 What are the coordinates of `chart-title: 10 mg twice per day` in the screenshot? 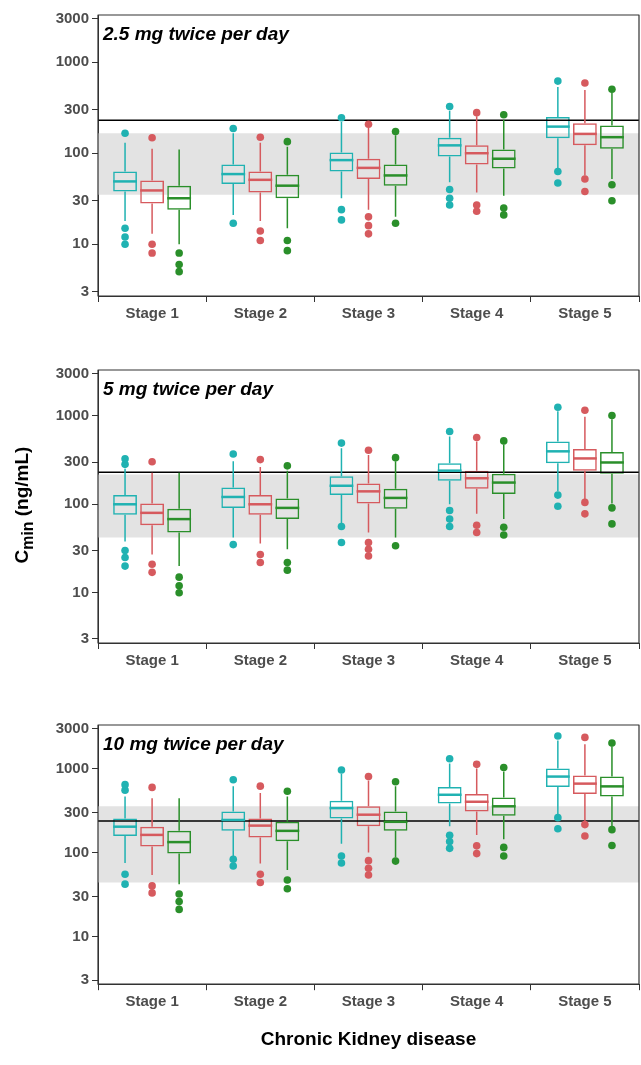 It's located at (194, 743).